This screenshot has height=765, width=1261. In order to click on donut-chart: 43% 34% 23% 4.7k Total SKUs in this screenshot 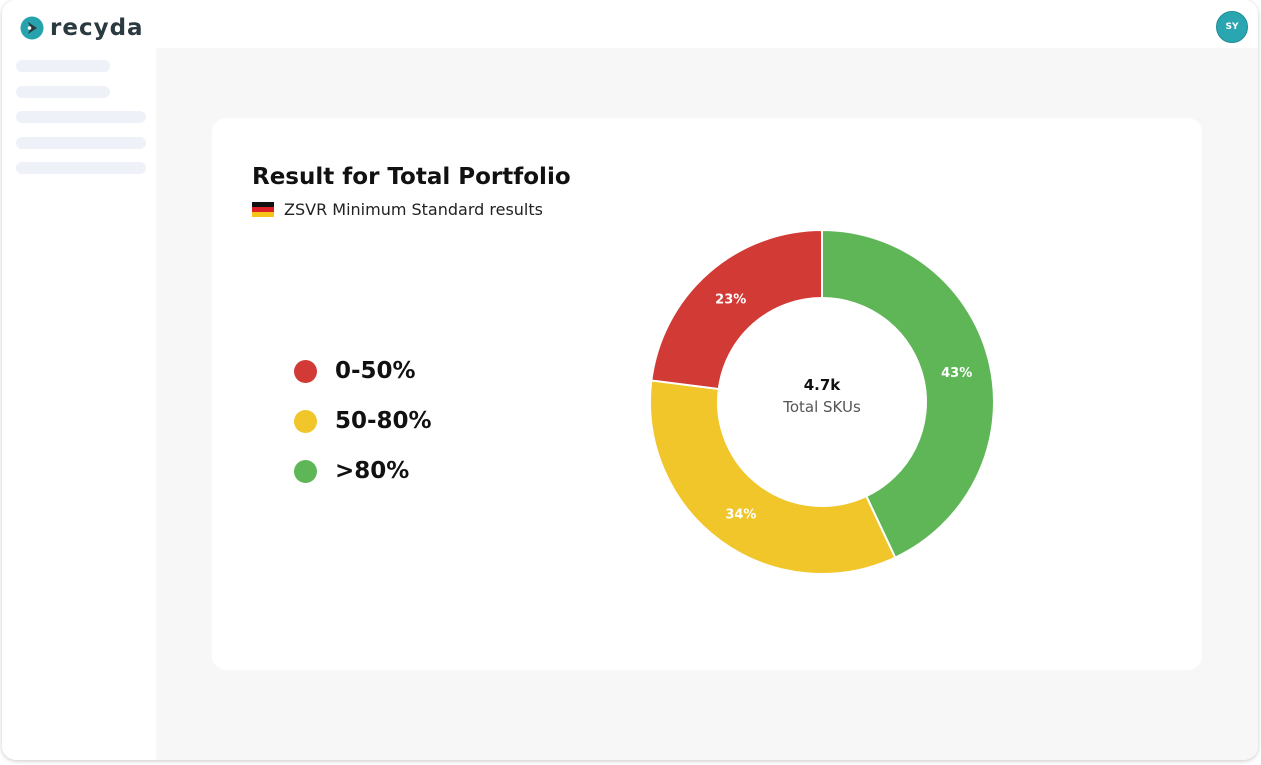, I will do `click(822, 401)`.